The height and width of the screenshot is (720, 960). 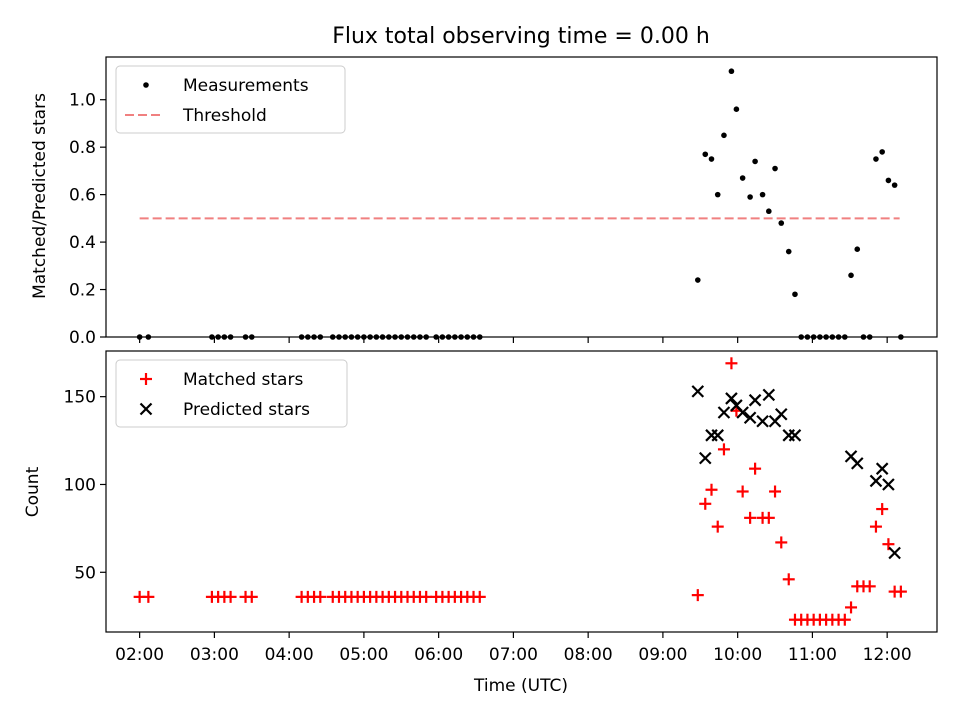 What do you see at coordinates (146, 379) in the screenshot?
I see `matched-stars-legend-swatch` at bounding box center [146, 379].